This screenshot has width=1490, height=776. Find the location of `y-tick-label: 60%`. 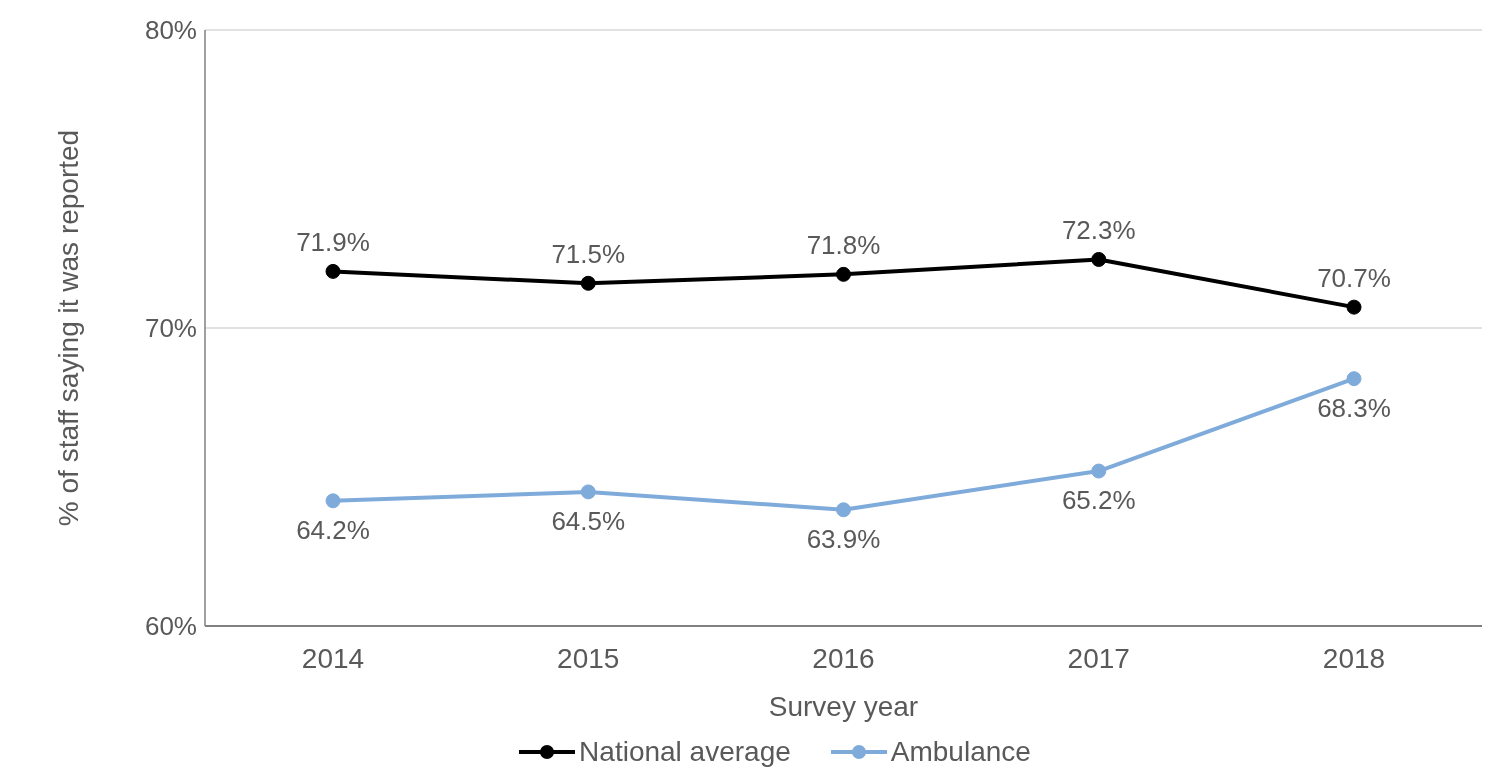

y-tick-label: 60% is located at coordinates (170, 626).